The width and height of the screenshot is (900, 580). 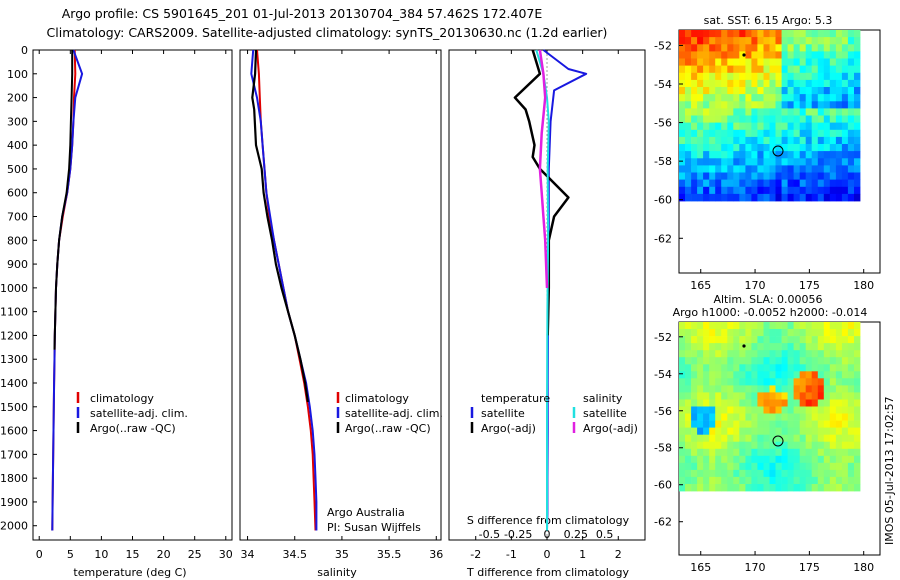 I want to click on legend-title-salinity: salinity, so click(x=603, y=398).